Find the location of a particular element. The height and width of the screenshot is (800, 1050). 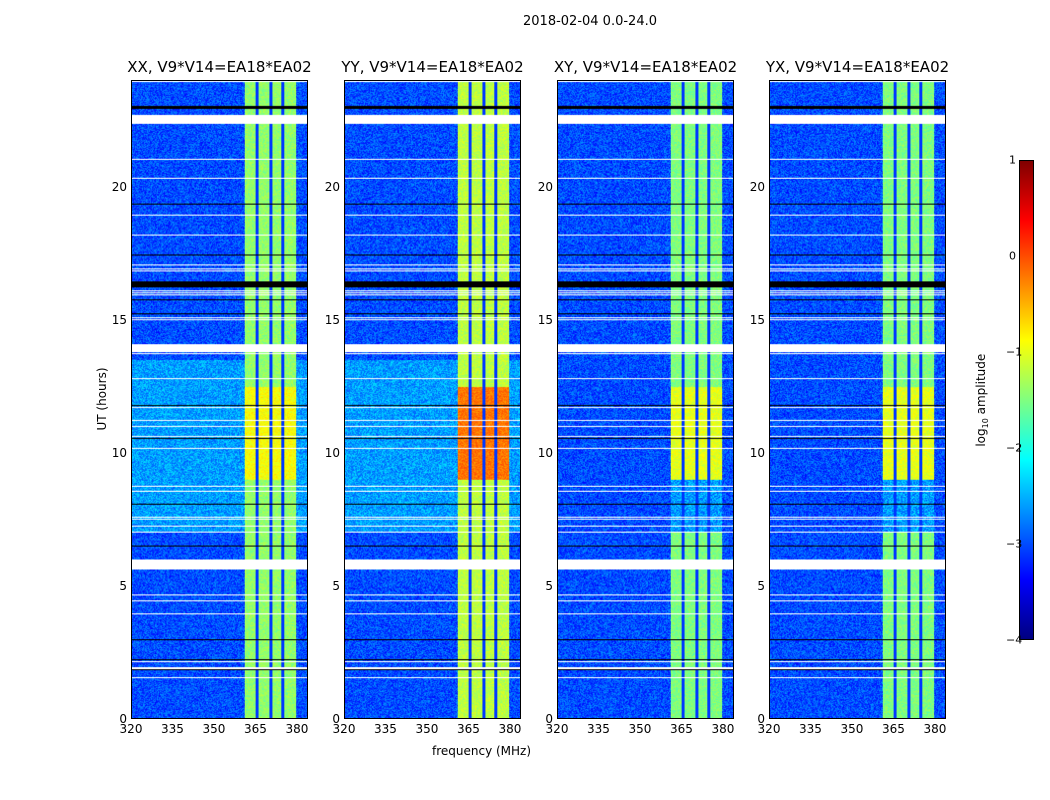

panel-title: YY, V9*V14=EA18*EA02 is located at coordinates (432, 67).